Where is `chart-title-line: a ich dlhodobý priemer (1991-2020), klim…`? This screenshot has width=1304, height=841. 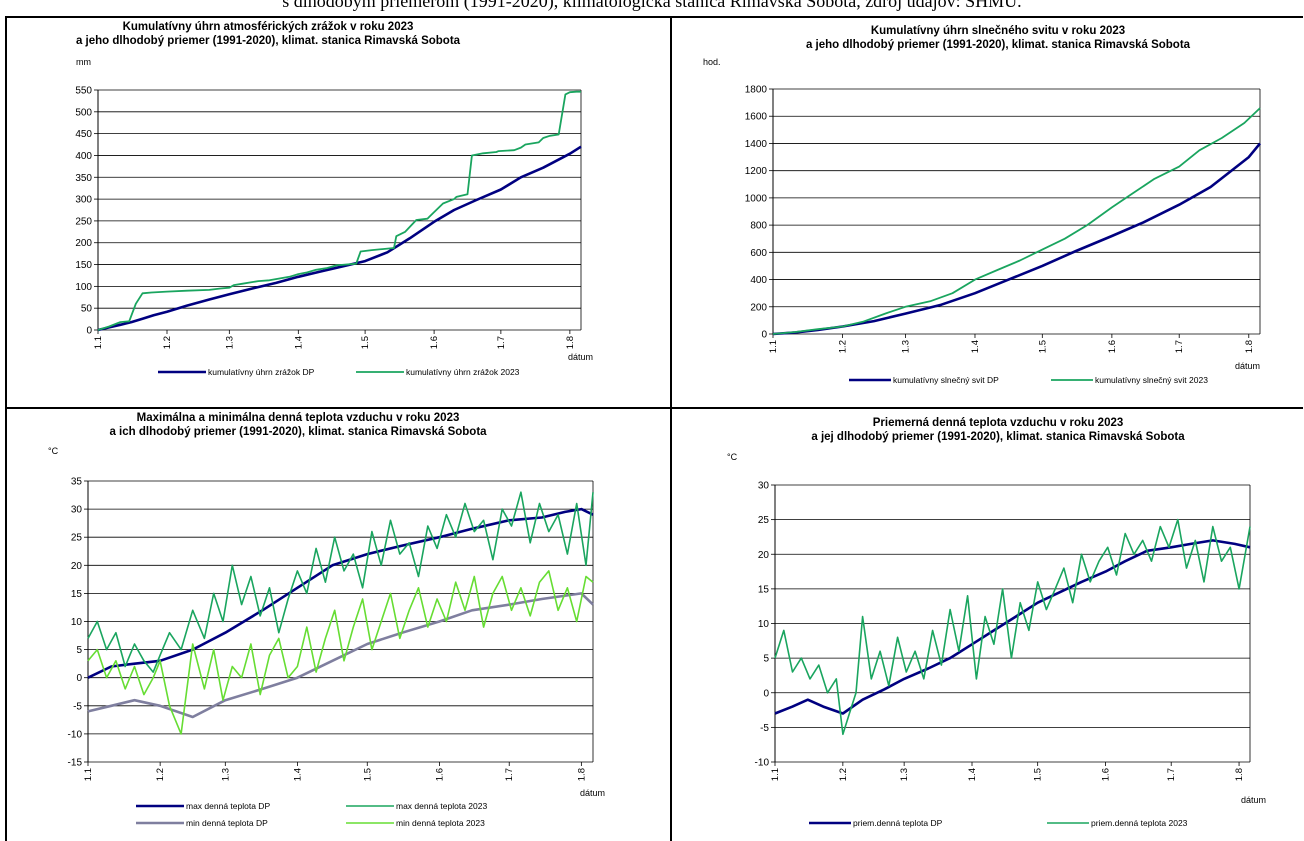
chart-title-line: a ich dlhodobý priemer (1991-2020), klim… is located at coordinates (298, 432).